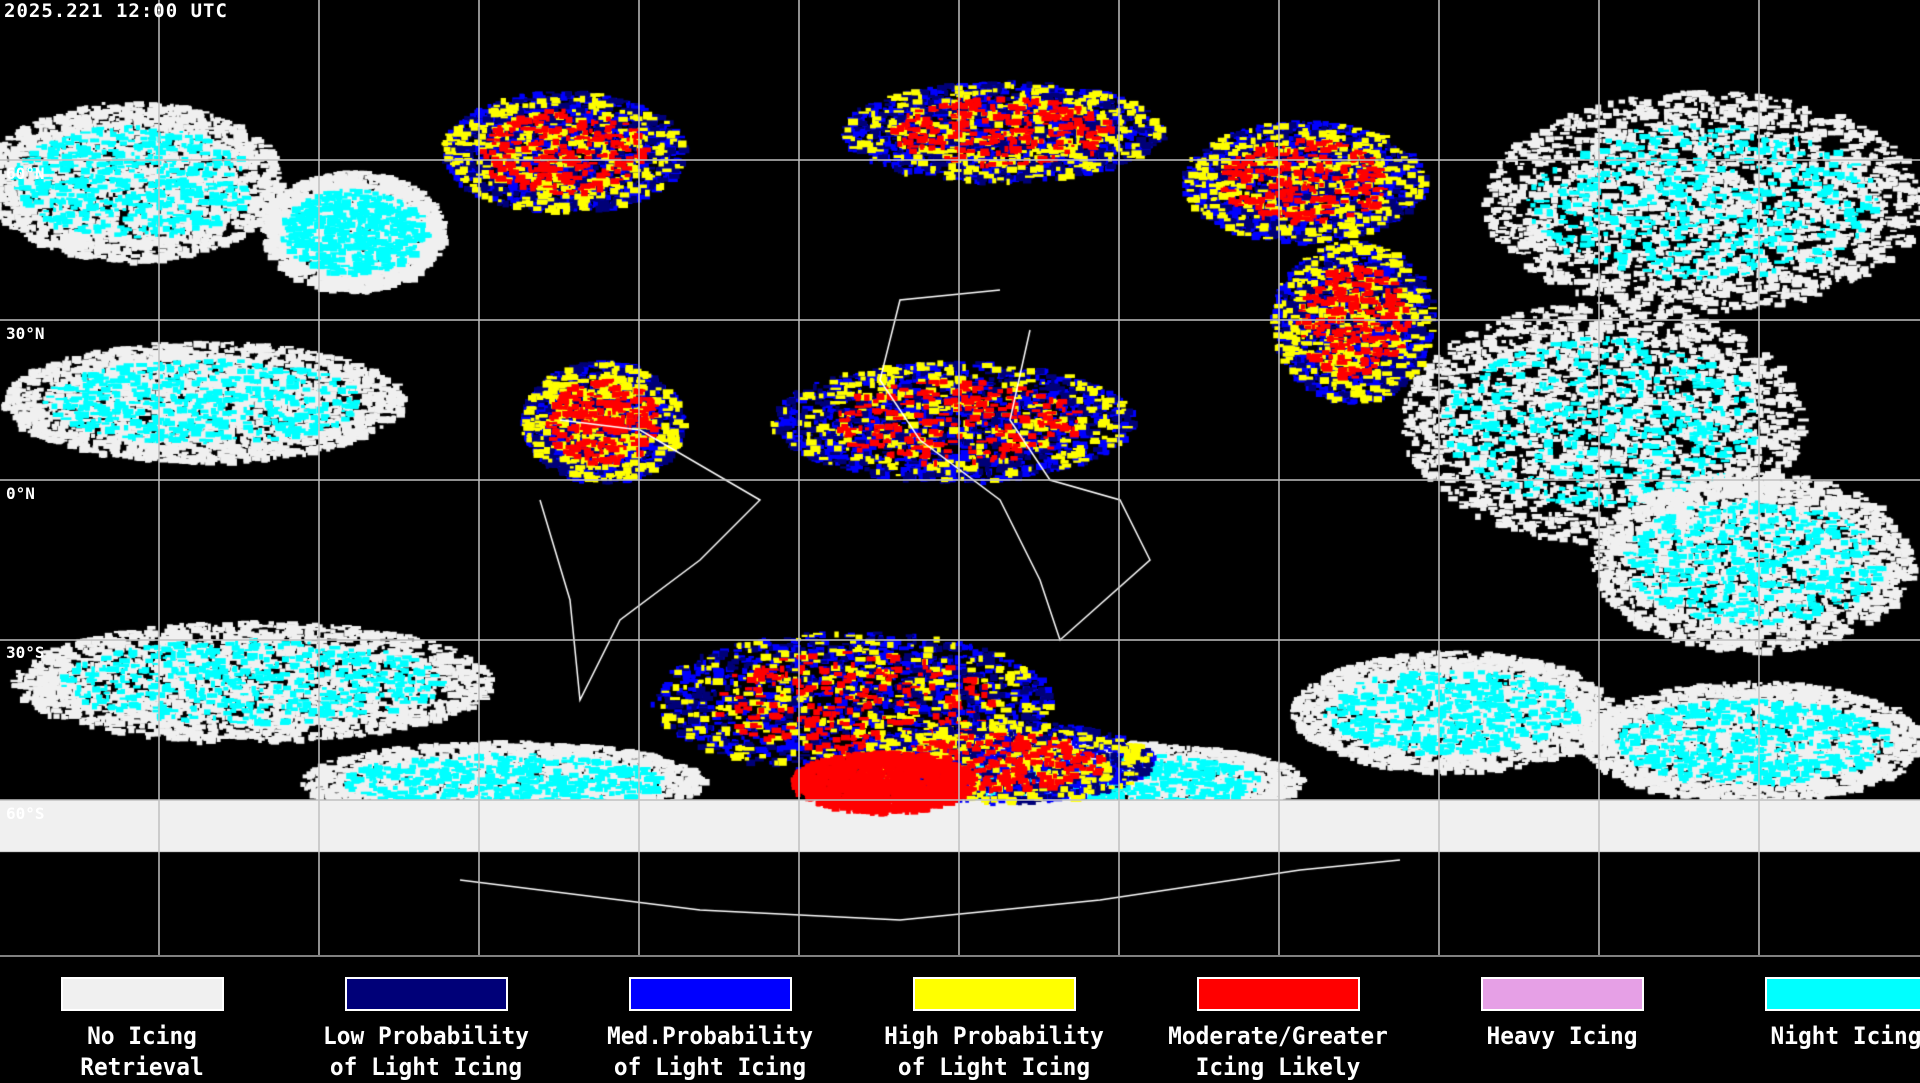  I want to click on legend-label: Heavy Icing, so click(1562, 1036).